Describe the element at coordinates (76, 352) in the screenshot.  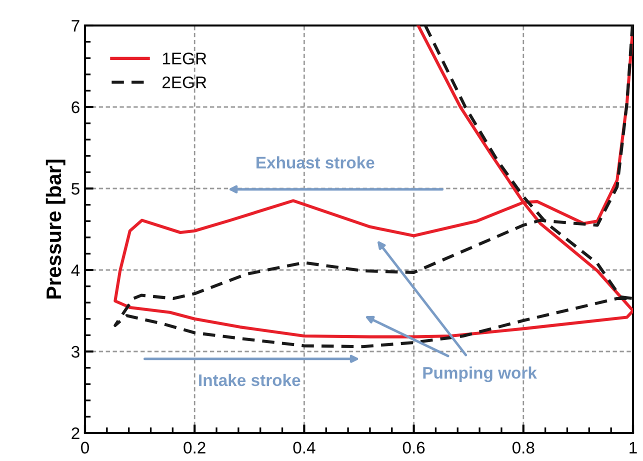
I see `y-tick-label: 3` at that location.